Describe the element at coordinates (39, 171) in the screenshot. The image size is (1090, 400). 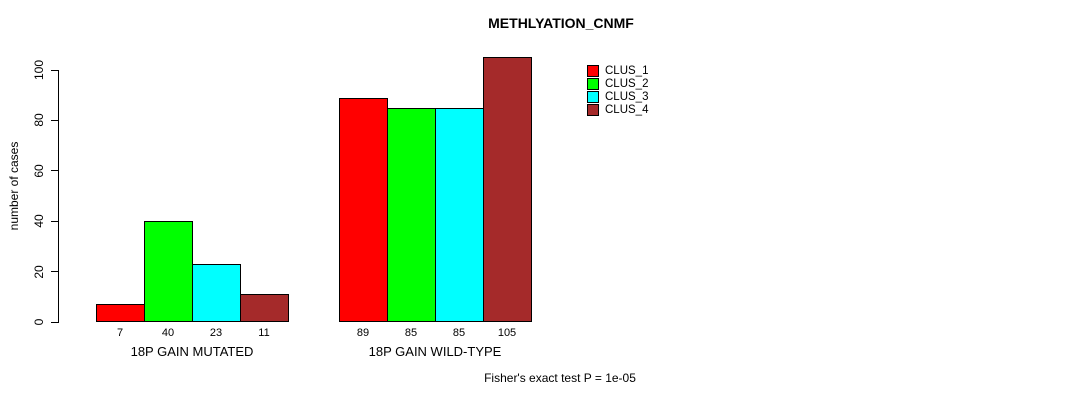
I see `y-tick-label: 60` at that location.